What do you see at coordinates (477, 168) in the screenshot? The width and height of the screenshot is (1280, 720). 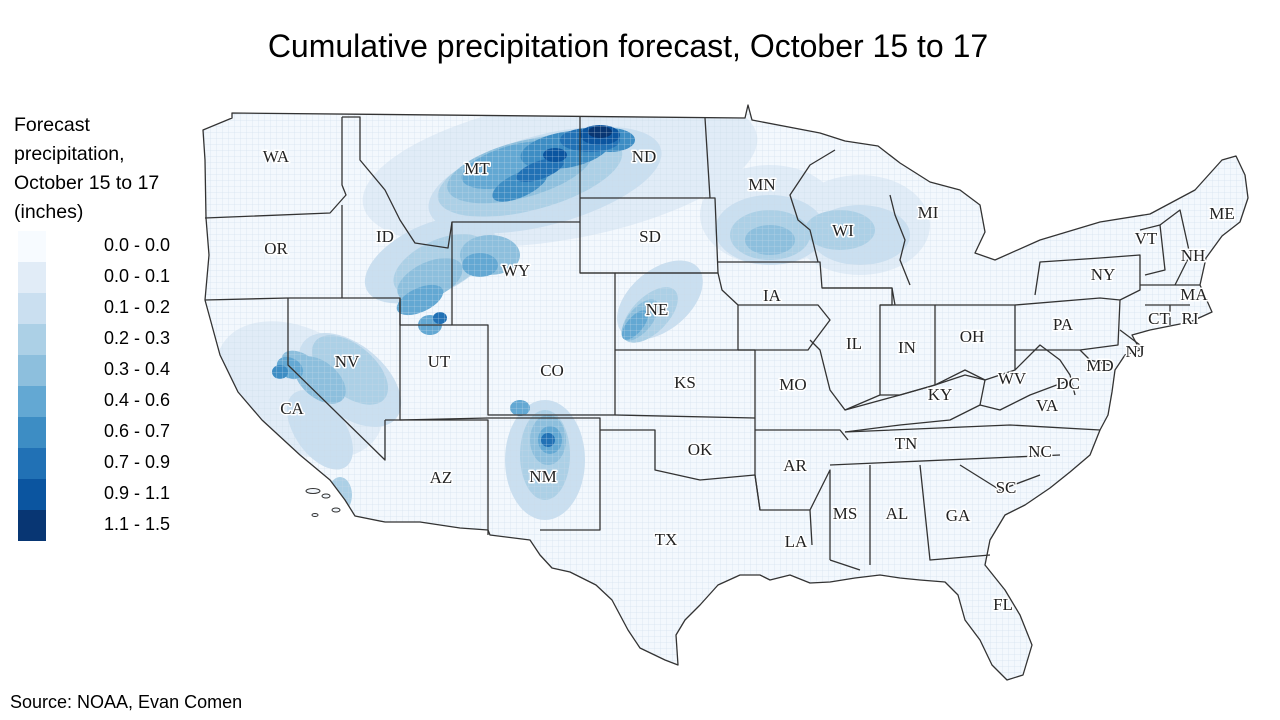 I see `state-label-mt: MT` at bounding box center [477, 168].